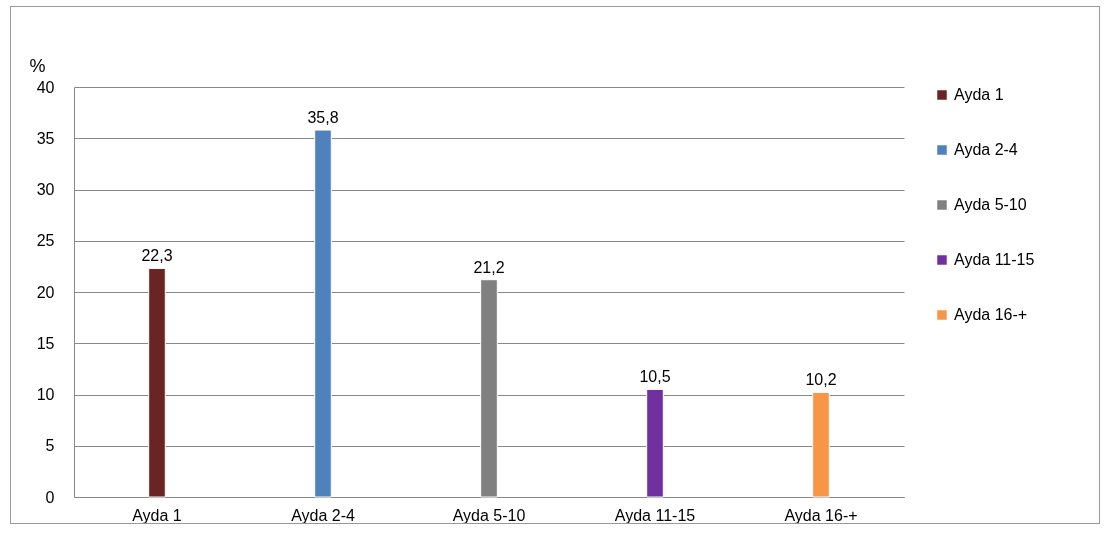 This screenshot has height=534, width=1108. What do you see at coordinates (45, 138) in the screenshot?
I see `y-tick-label: 35` at bounding box center [45, 138].